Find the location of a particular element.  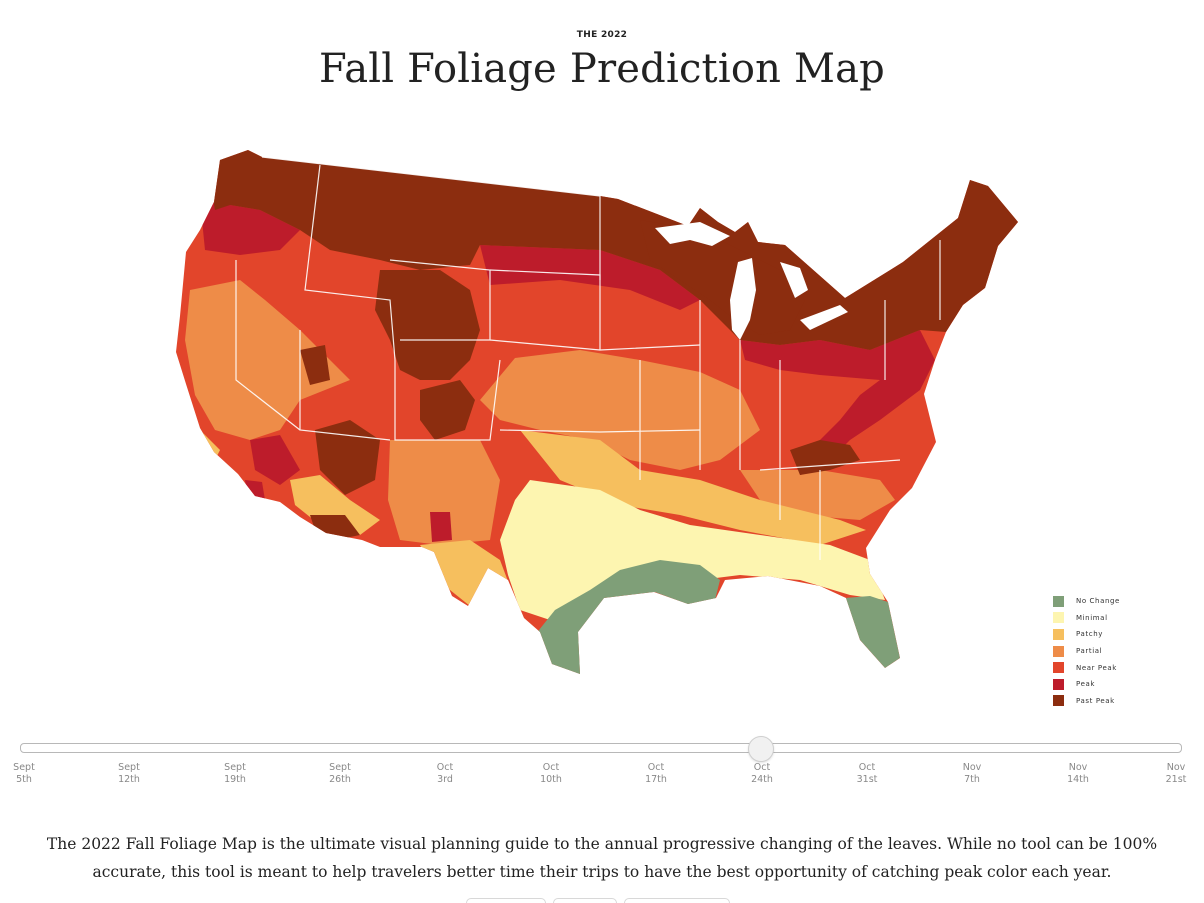

tick-label: Sept 26th is located at coordinates (340, 773).